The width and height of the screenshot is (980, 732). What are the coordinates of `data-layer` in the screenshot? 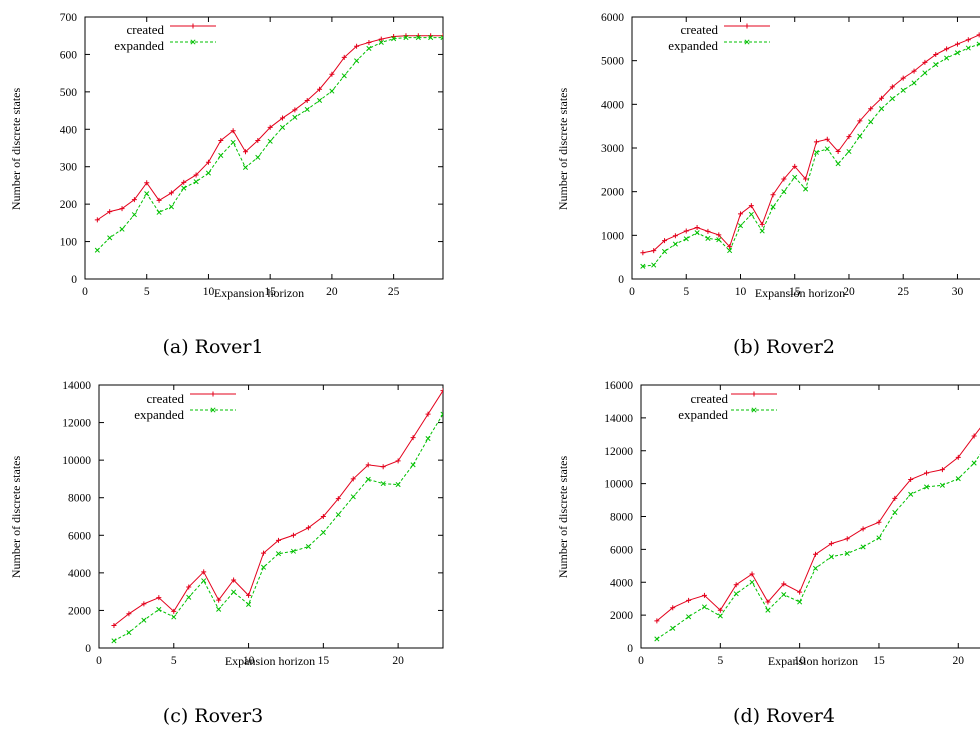 It's located at (268, 143).